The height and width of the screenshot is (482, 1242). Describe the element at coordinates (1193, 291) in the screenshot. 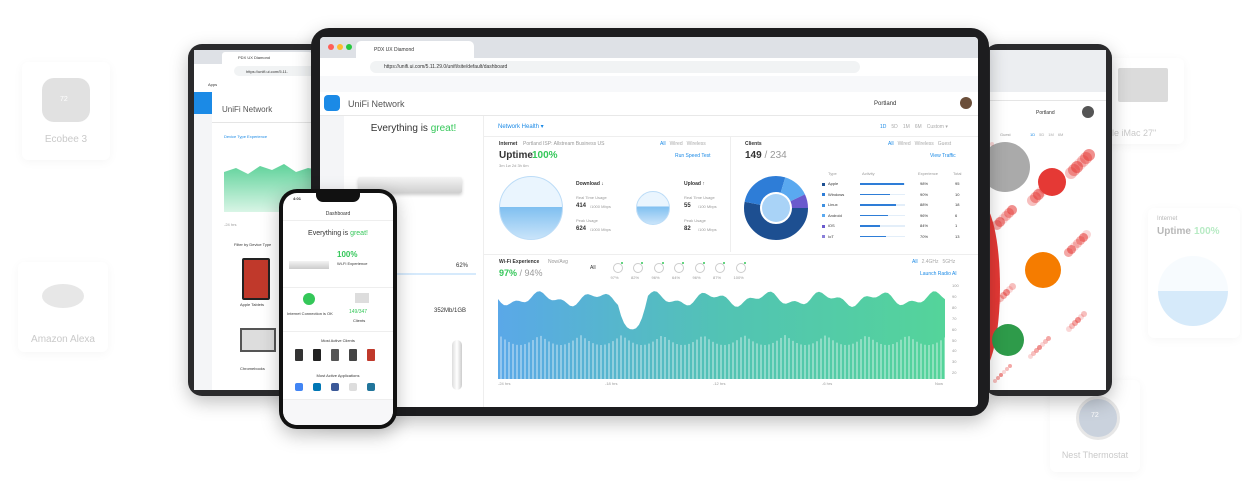

I see `uptime-gauge` at that location.